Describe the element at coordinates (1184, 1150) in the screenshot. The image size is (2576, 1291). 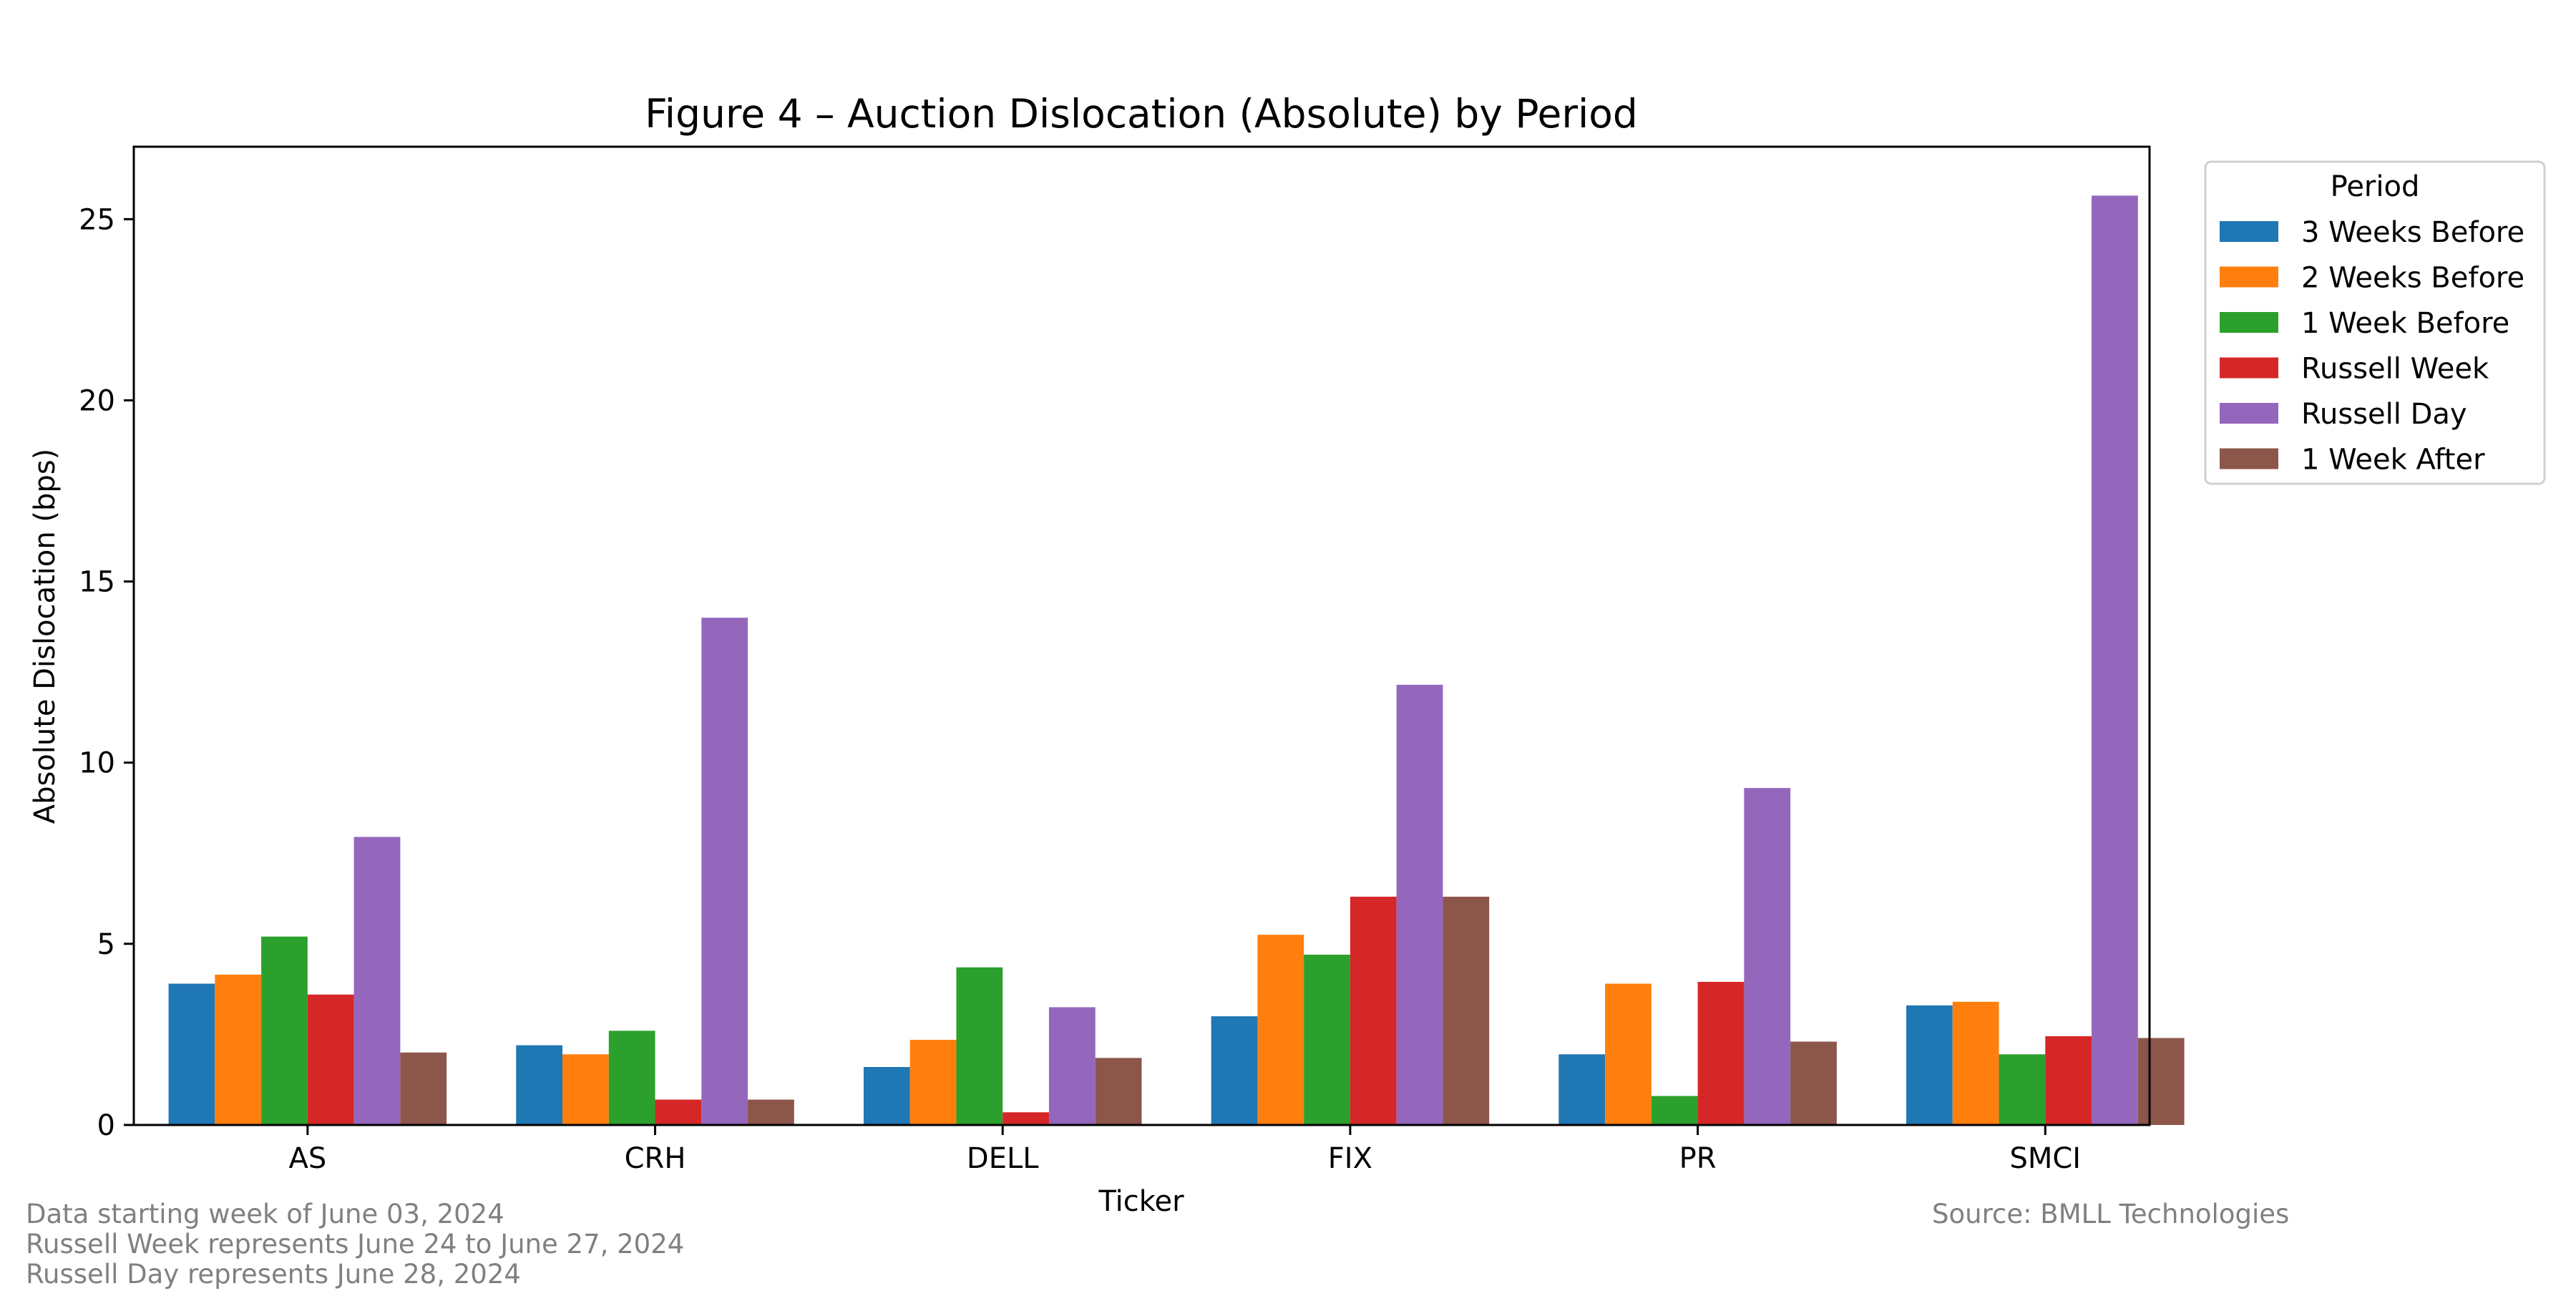
I see `x-axis: AS CRH DELL FIX PR SMCI` at that location.